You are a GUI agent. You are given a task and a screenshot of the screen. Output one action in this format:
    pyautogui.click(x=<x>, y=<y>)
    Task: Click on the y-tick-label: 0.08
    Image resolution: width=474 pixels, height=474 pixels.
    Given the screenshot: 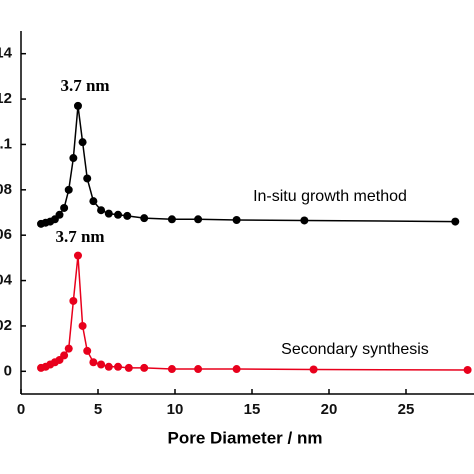 What is the action you would take?
    pyautogui.click(x=6, y=189)
    